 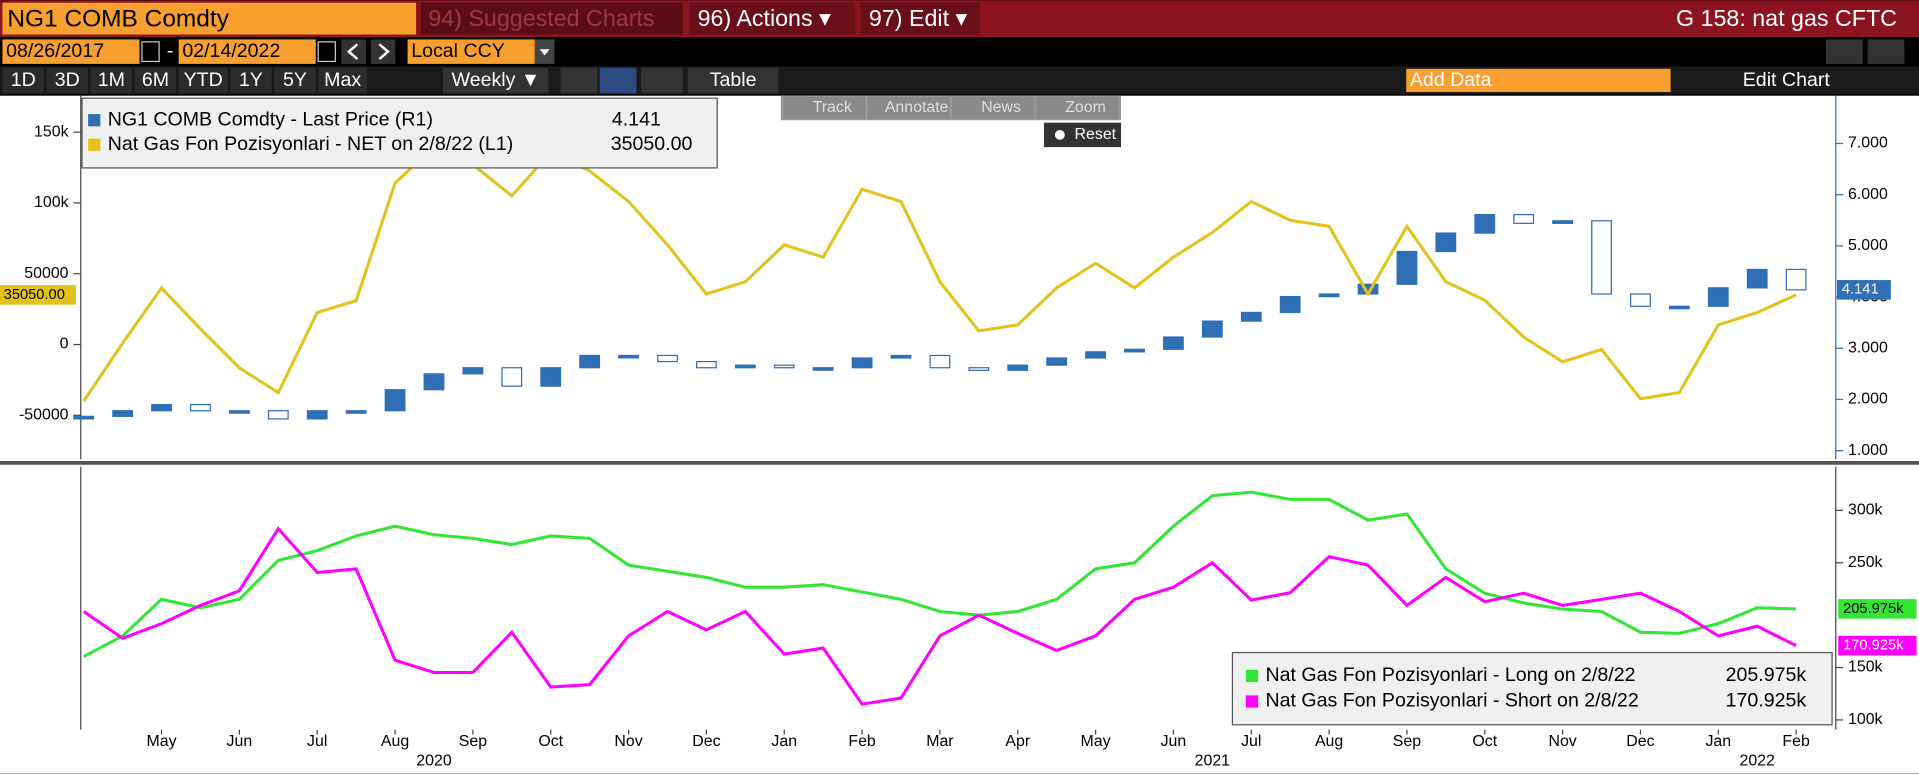 I want to click on add-data-box, so click(x=1538, y=80).